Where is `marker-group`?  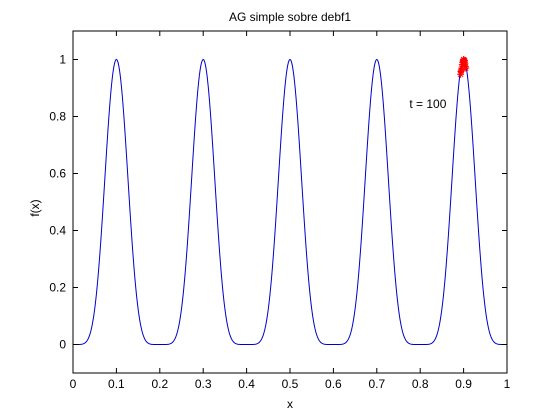
marker-group is located at coordinates (463, 67).